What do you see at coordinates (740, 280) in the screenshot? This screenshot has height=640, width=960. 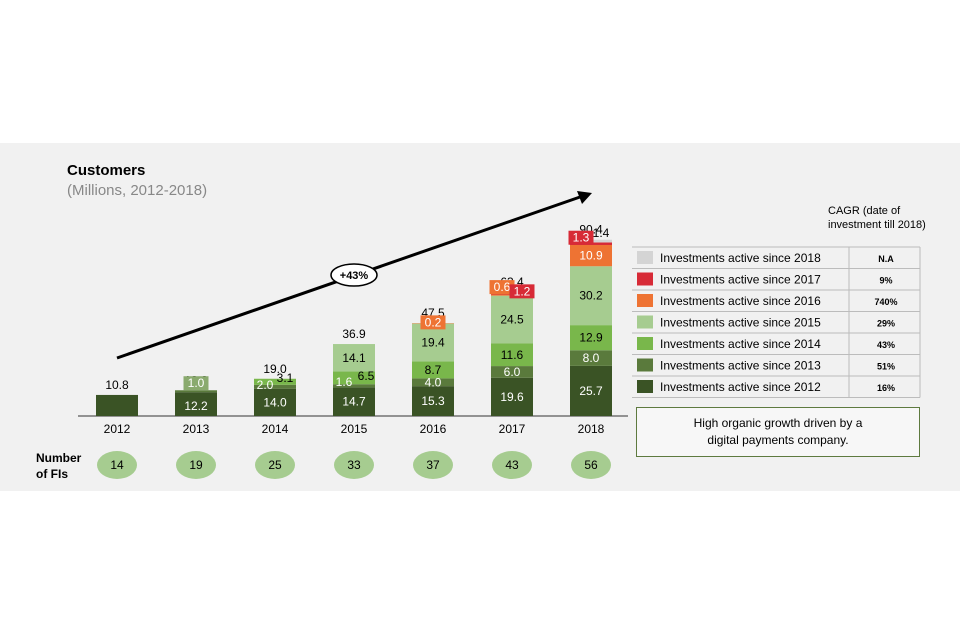 I see `legend-label-2017: Investments active since 2017` at bounding box center [740, 280].